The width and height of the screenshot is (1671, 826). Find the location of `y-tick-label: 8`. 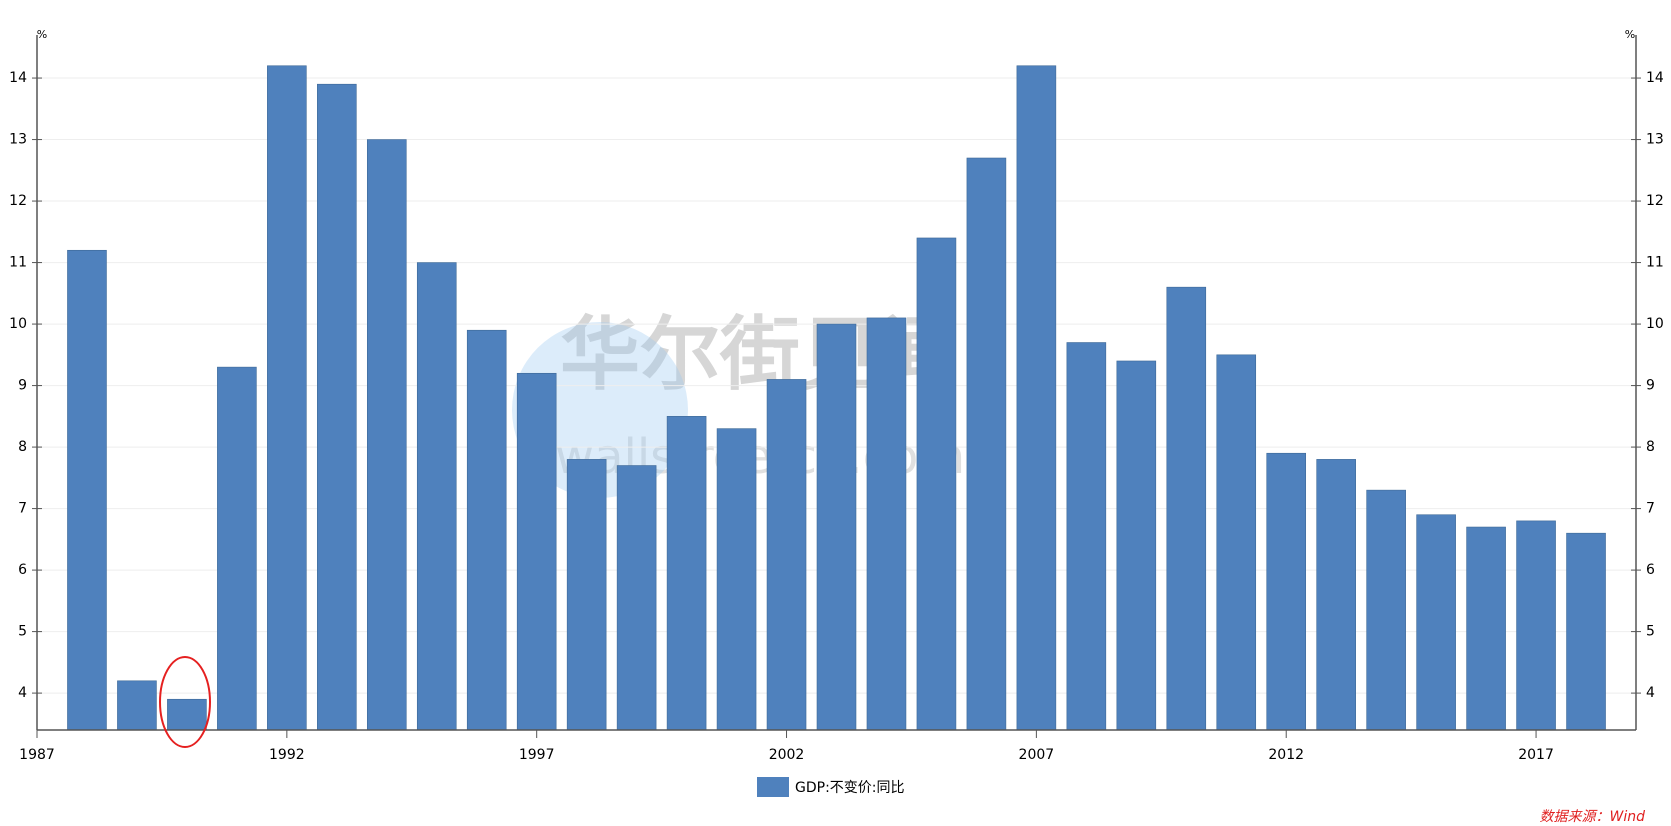

y-tick-label: 8 is located at coordinates (22, 447).